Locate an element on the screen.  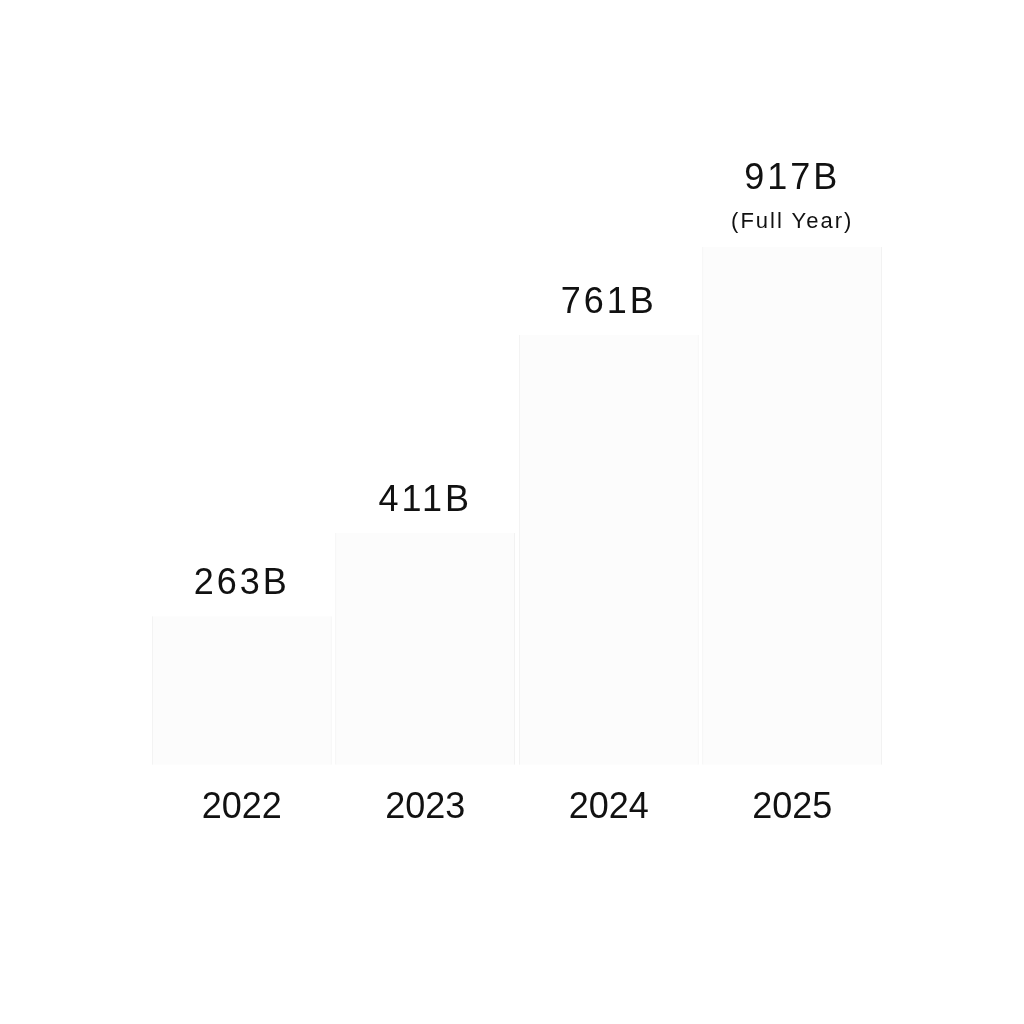
x-tick-label: 2024 is located at coordinates (608, 806).